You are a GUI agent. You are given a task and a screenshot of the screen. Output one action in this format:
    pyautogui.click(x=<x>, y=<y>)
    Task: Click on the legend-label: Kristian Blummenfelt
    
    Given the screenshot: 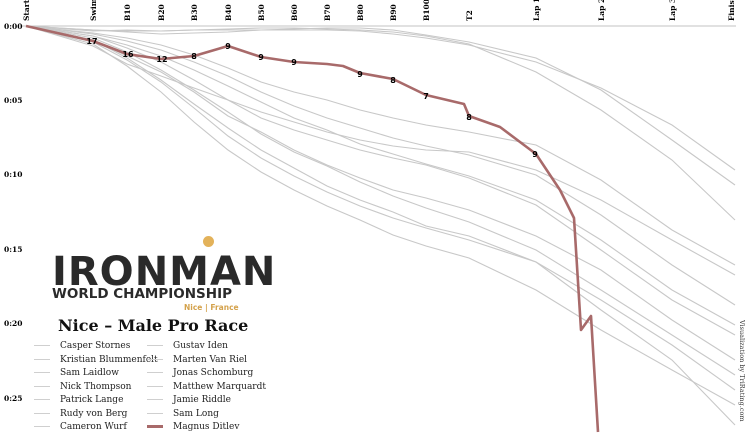 What is the action you would take?
    pyautogui.click(x=109, y=359)
    